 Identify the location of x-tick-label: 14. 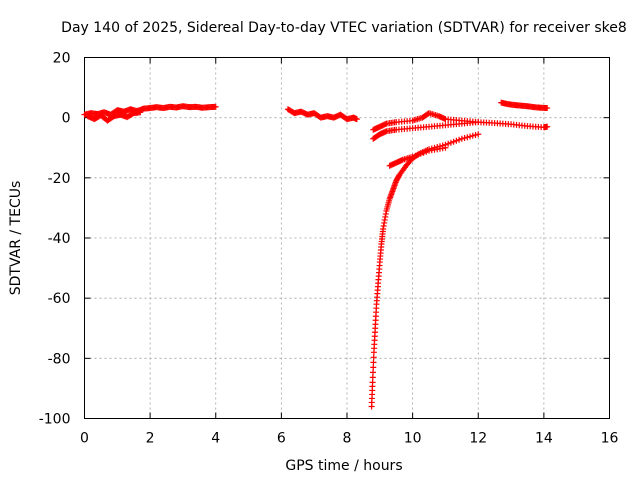
(544, 439).